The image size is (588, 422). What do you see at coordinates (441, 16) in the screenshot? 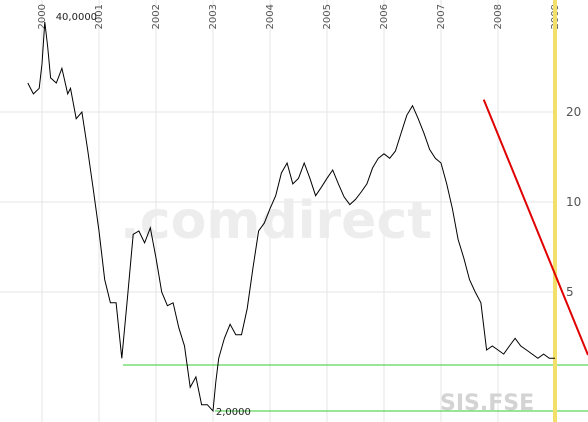
I see `year-tick-label: 2007` at bounding box center [441, 16].